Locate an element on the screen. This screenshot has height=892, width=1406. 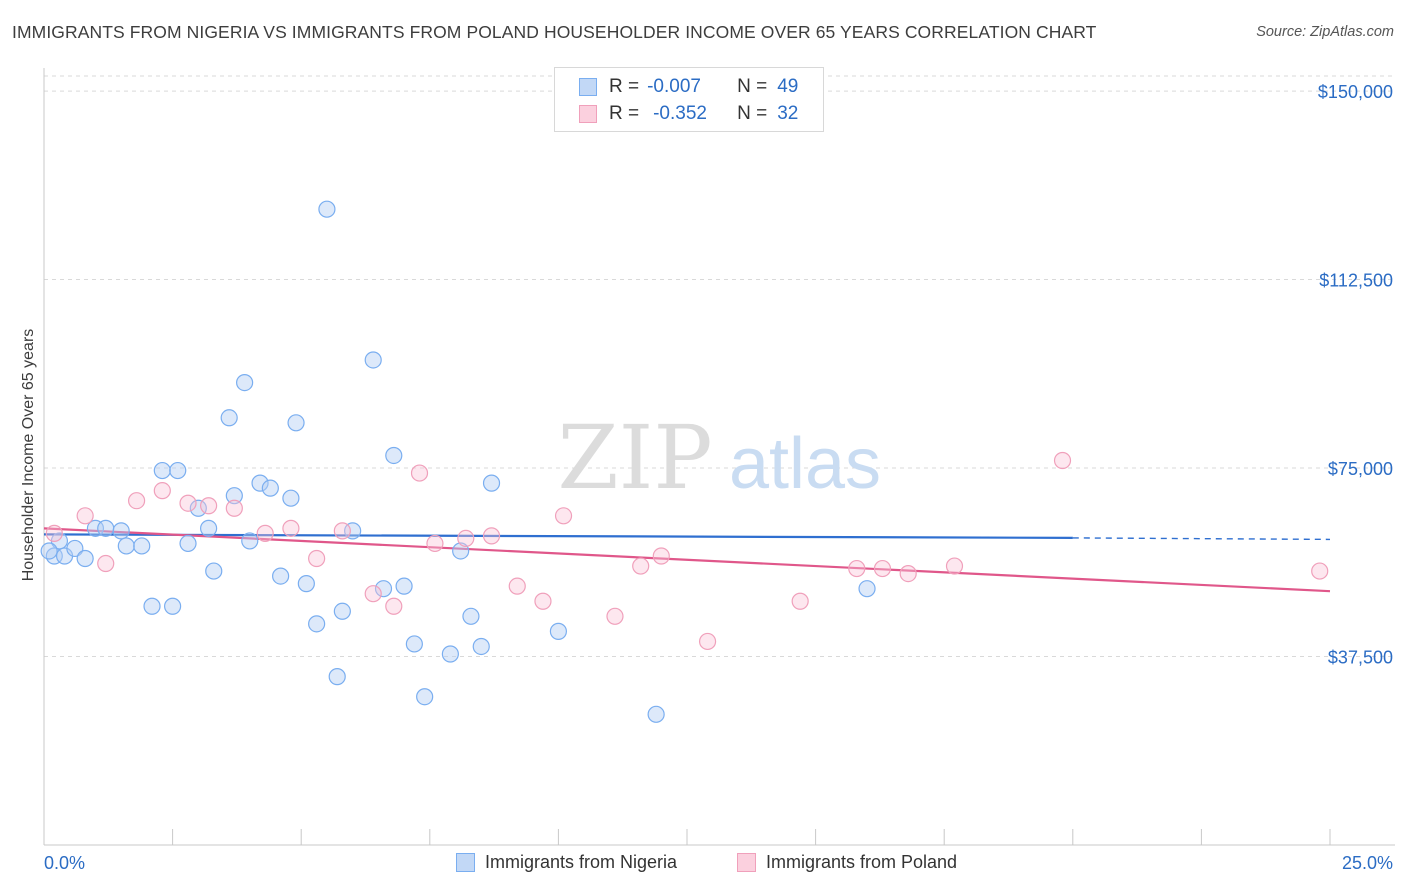
nigeria-trend-line is located at coordinates (558, 536).